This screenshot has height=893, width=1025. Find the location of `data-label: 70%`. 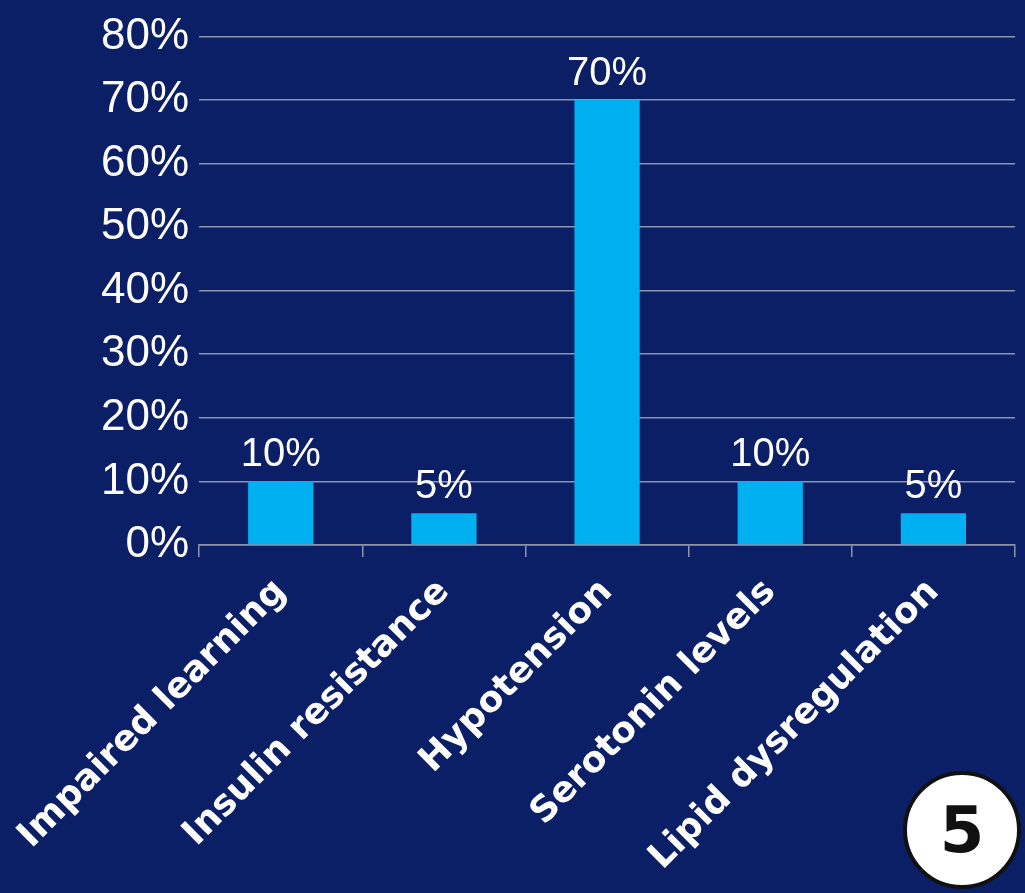

data-label: 70% is located at coordinates (607, 71).